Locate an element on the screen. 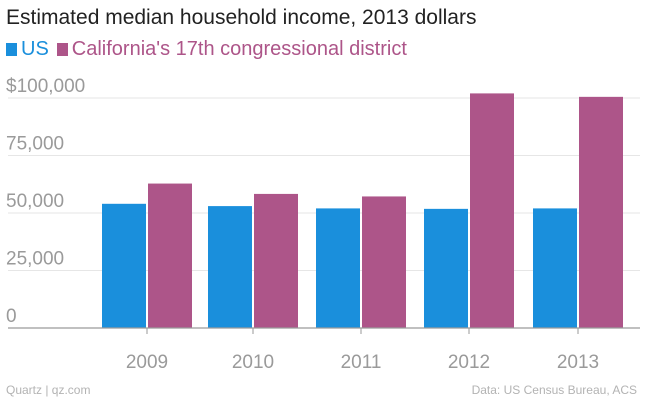  y-tick-label: 50,000 is located at coordinates (35, 201).